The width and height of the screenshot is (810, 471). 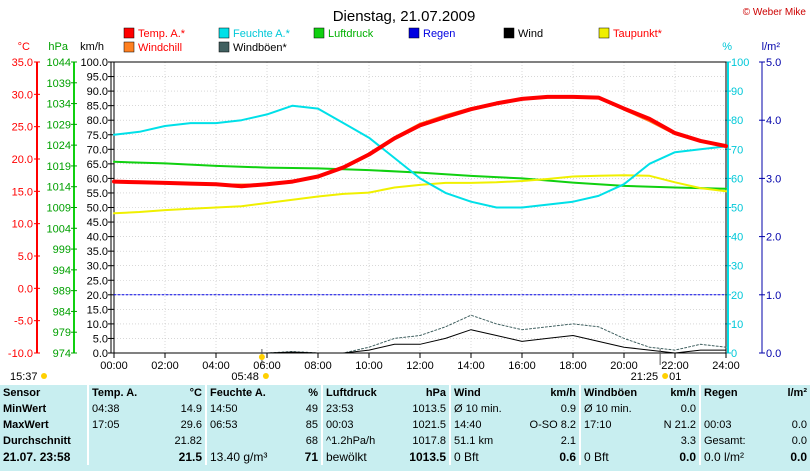 I want to click on stats-row-label: MaxWert, so click(x=26, y=425).